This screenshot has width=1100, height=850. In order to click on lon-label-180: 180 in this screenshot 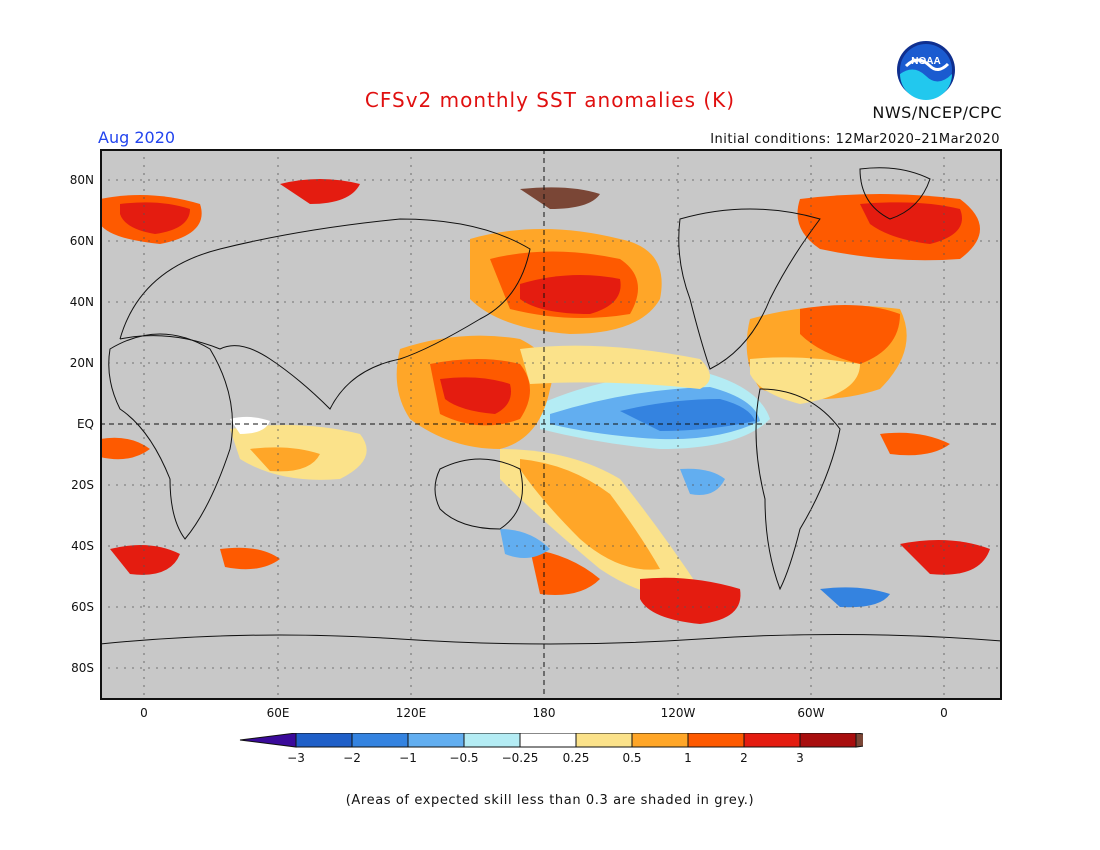, I will do `click(544, 713)`.